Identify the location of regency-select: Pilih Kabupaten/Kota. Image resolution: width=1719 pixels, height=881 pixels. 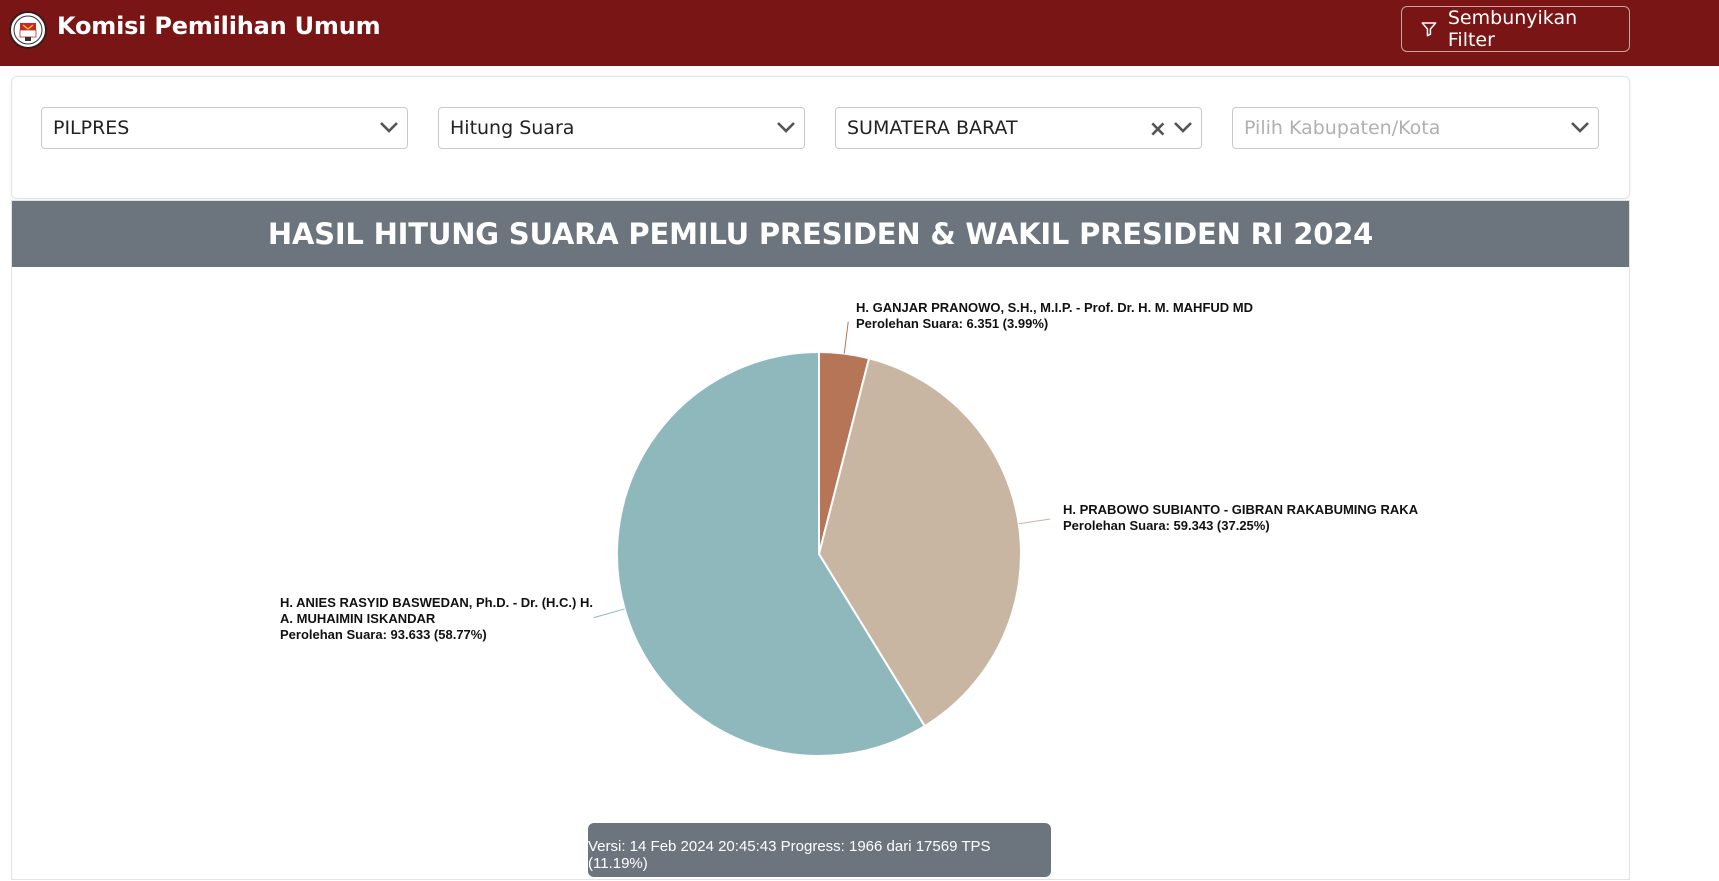
(1415, 128).